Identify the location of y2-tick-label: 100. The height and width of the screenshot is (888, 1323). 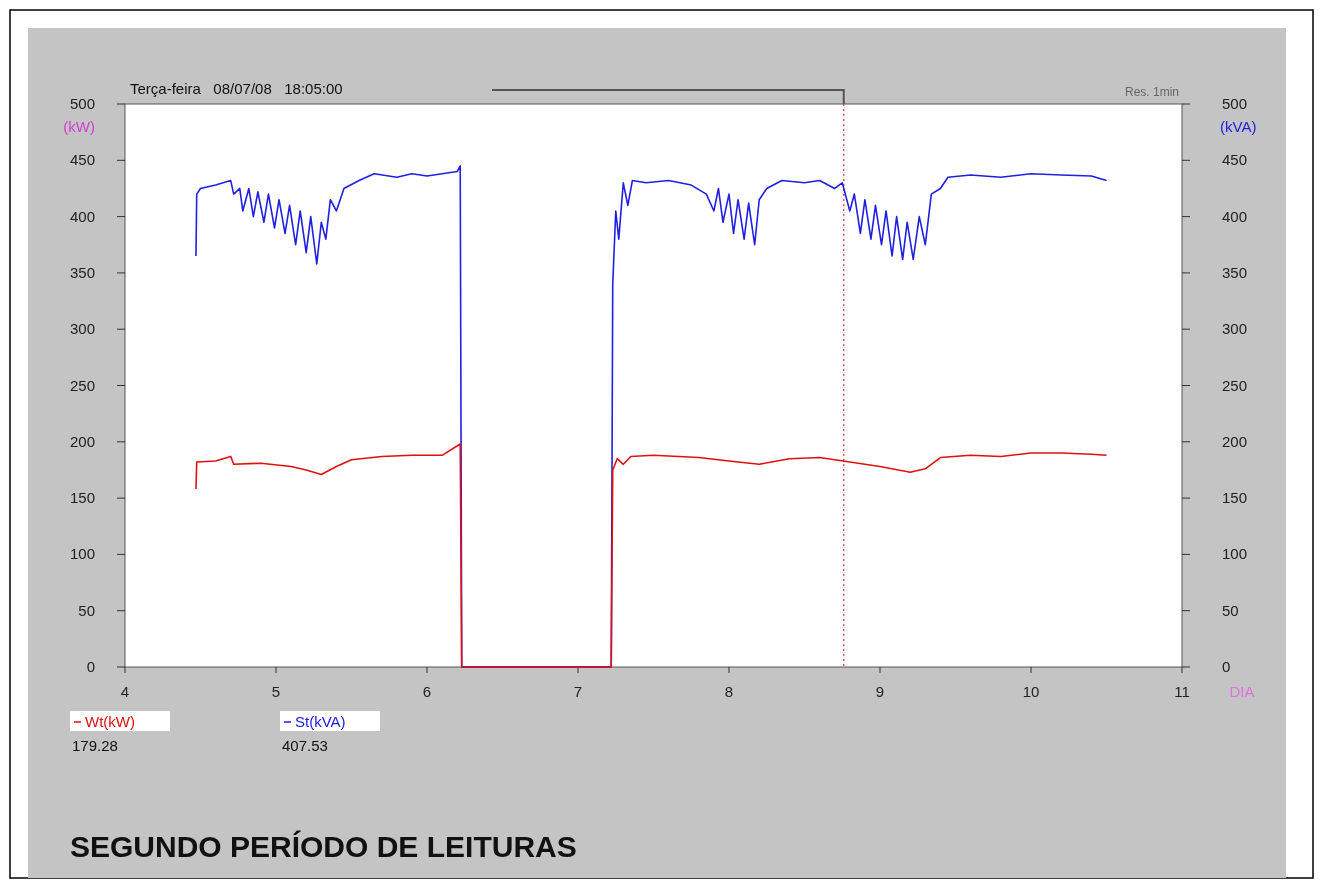
(1235, 554).